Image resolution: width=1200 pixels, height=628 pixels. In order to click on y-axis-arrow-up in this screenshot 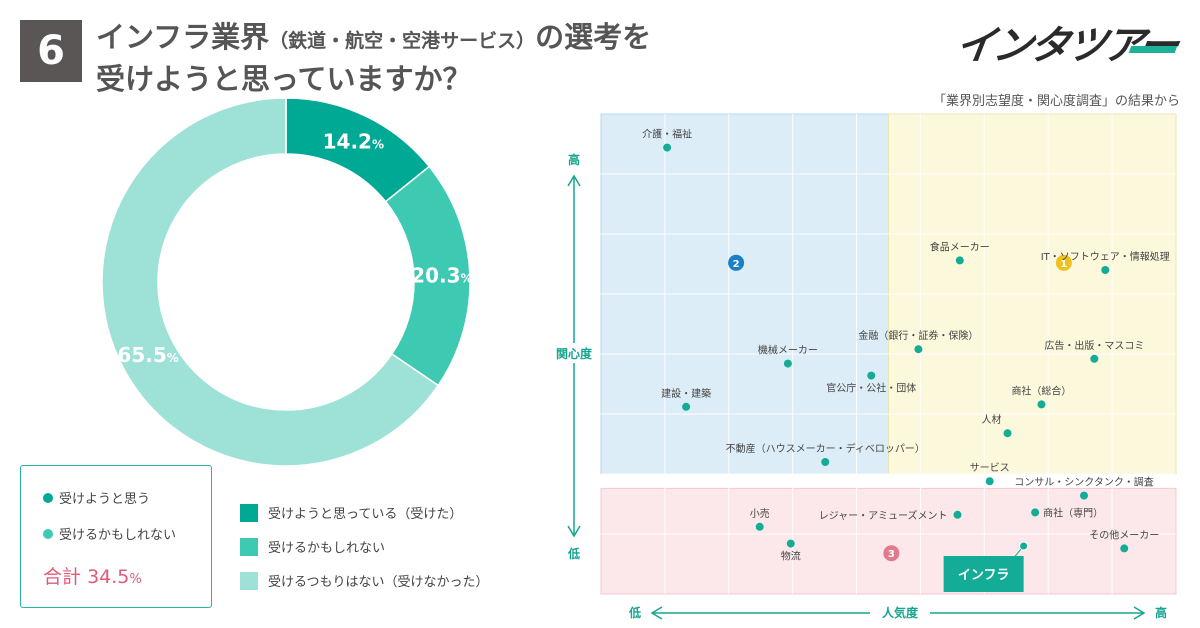, I will do `click(574, 180)`.